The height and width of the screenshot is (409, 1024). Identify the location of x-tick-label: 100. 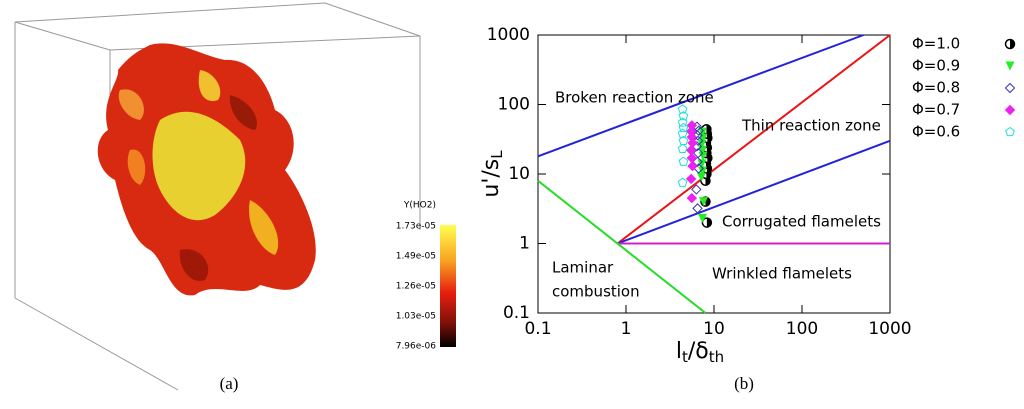
(802, 329).